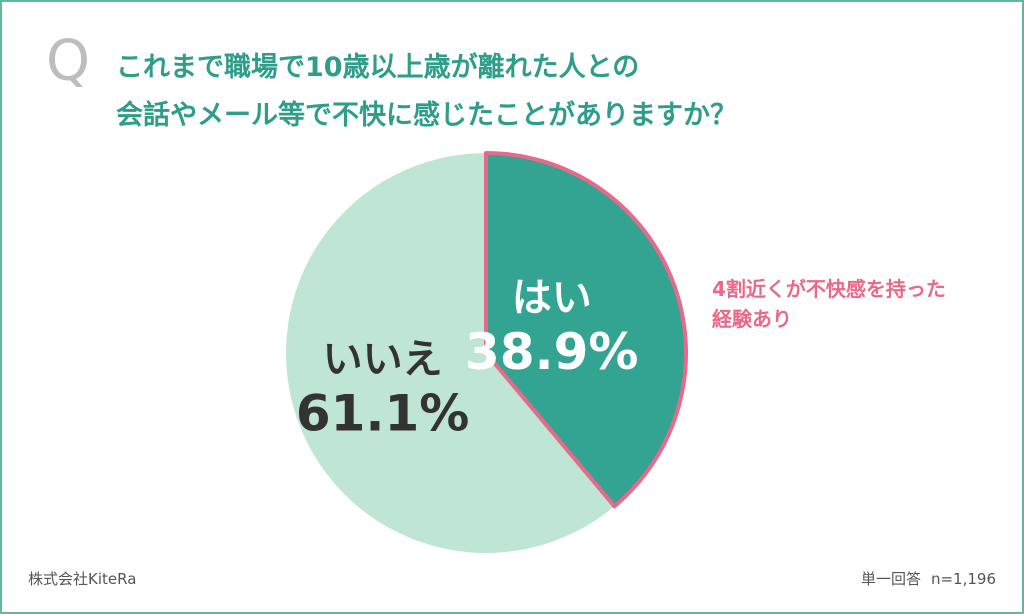 The image size is (1024, 614). Describe the element at coordinates (829, 289) in the screenshot. I see `annotation-line-1: 4割近くが不快感を持った` at that location.